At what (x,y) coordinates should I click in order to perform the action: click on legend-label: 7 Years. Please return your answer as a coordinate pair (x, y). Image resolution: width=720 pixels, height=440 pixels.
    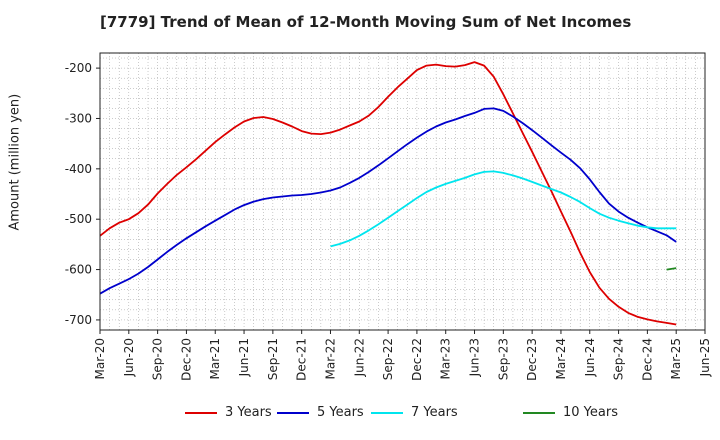
    Looking at the image, I should click on (434, 412).